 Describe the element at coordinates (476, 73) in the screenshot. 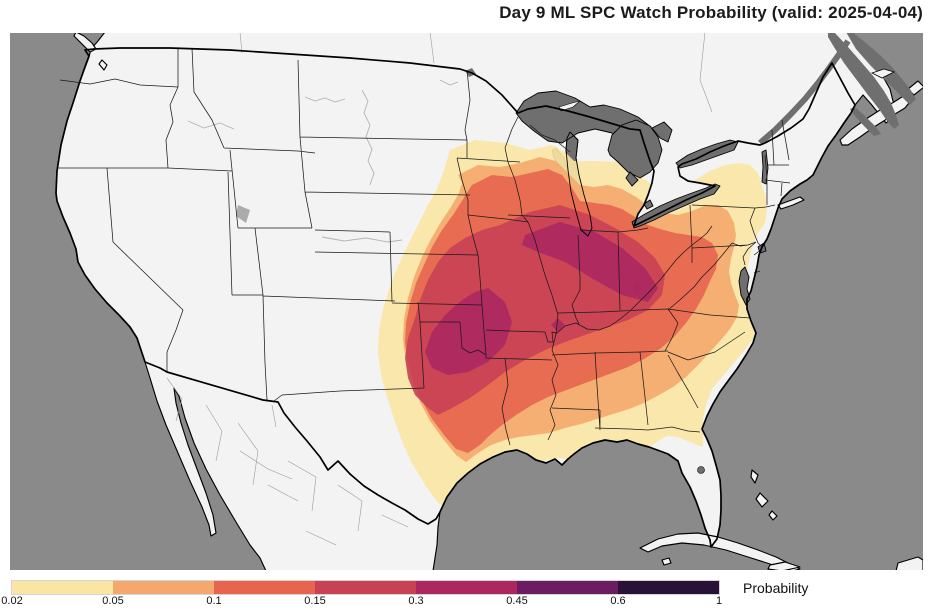

I see `canada-province-lines` at that location.